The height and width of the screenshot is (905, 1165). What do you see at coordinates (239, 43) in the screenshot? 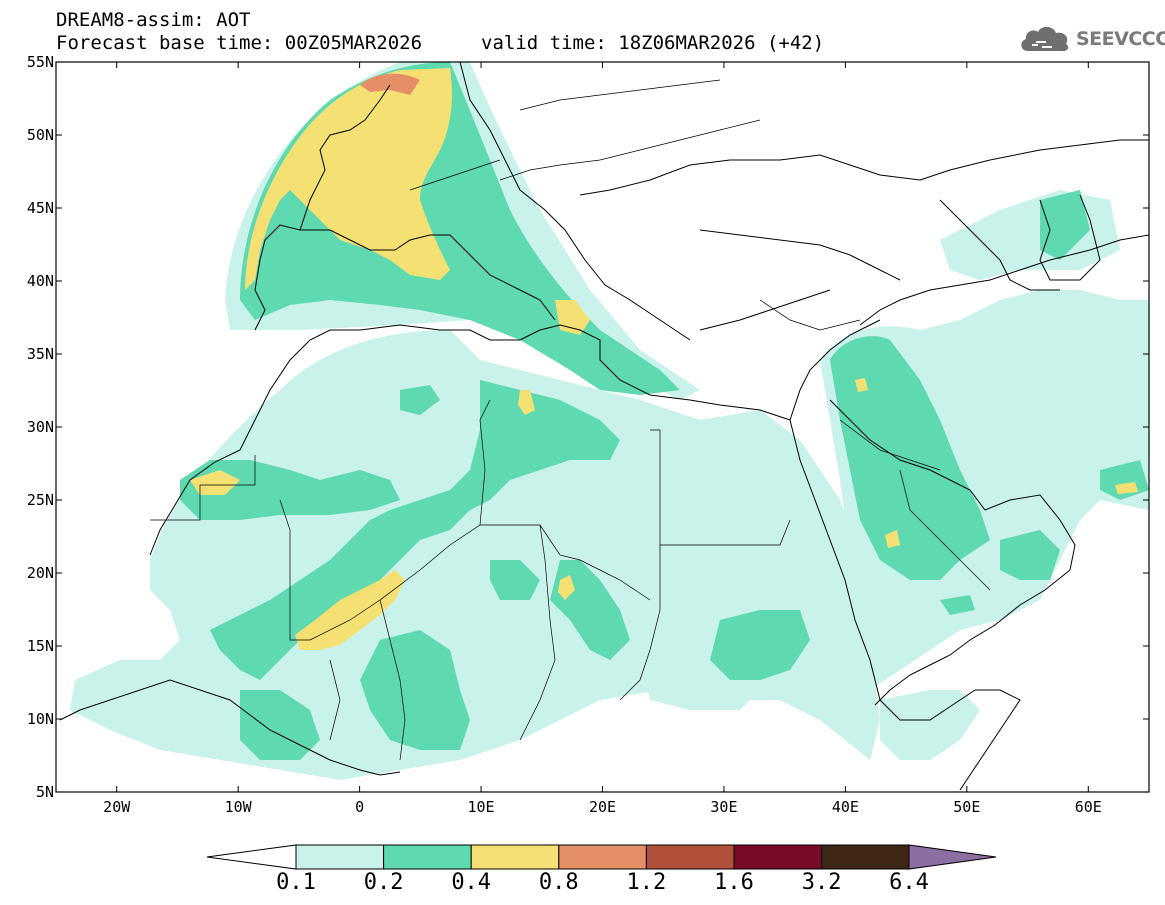
I see `forecast-base-time: Forecast base time: 00Z05MAR2026` at bounding box center [239, 43].